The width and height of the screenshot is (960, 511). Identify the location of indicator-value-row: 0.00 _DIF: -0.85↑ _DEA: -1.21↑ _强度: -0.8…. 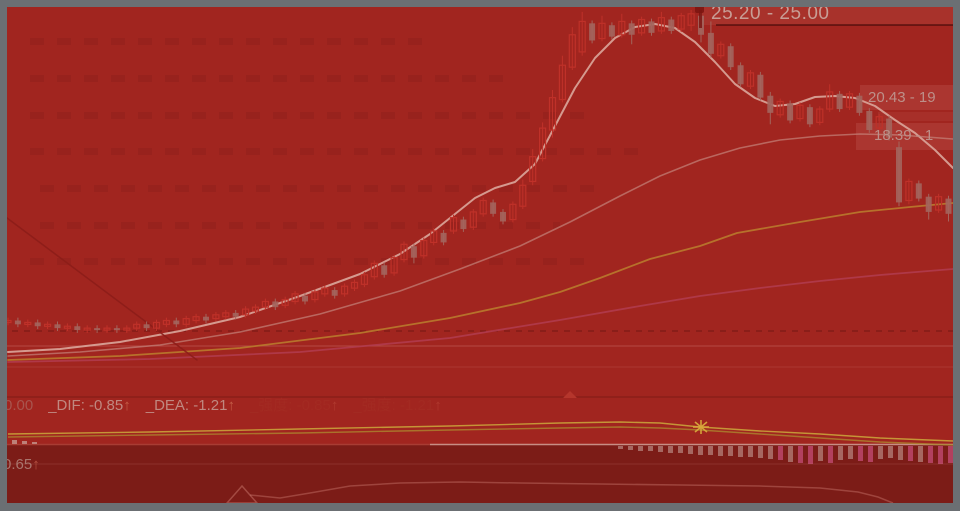
(223, 405).